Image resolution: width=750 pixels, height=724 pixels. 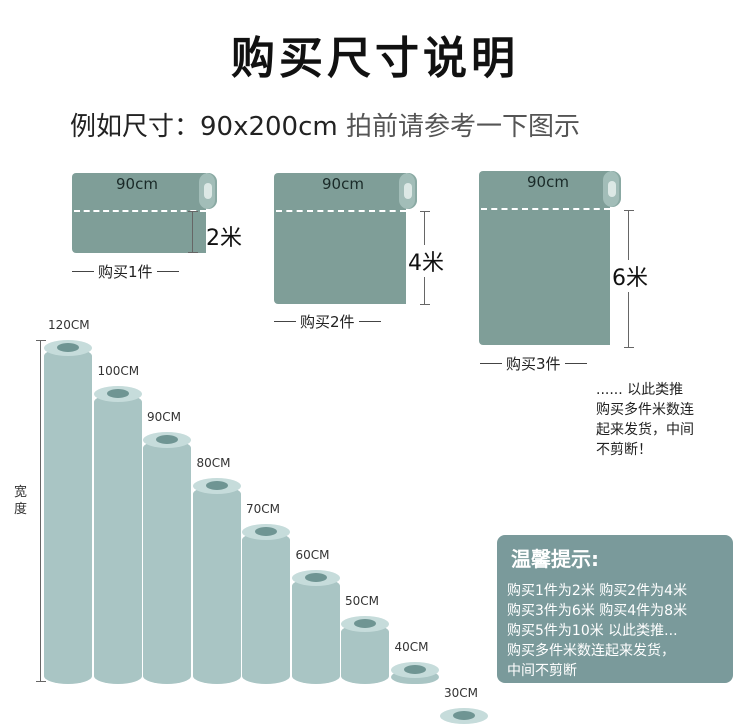 I want to click on tip-line: 购买多件米数连起来发货，, so click(x=591, y=651).